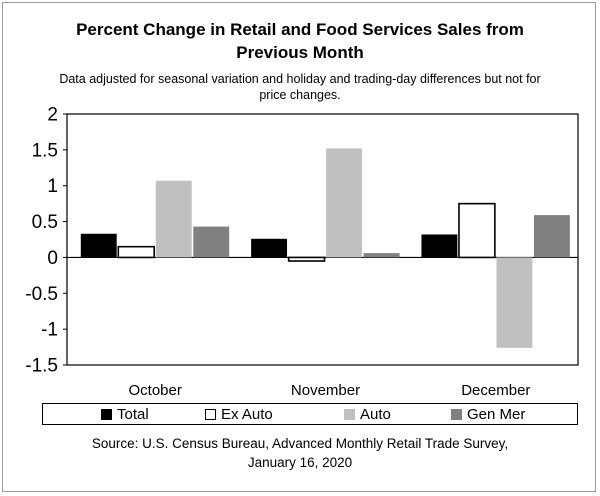  What do you see at coordinates (173, 219) in the screenshot?
I see `bar-auto-october` at bounding box center [173, 219].